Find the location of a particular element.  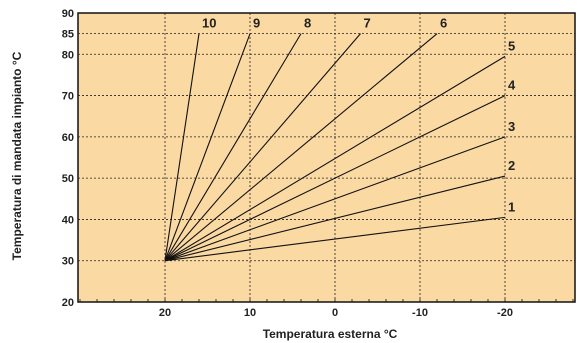

y-axis-title: Temperatura di mandata impianto °C is located at coordinates (17, 155).